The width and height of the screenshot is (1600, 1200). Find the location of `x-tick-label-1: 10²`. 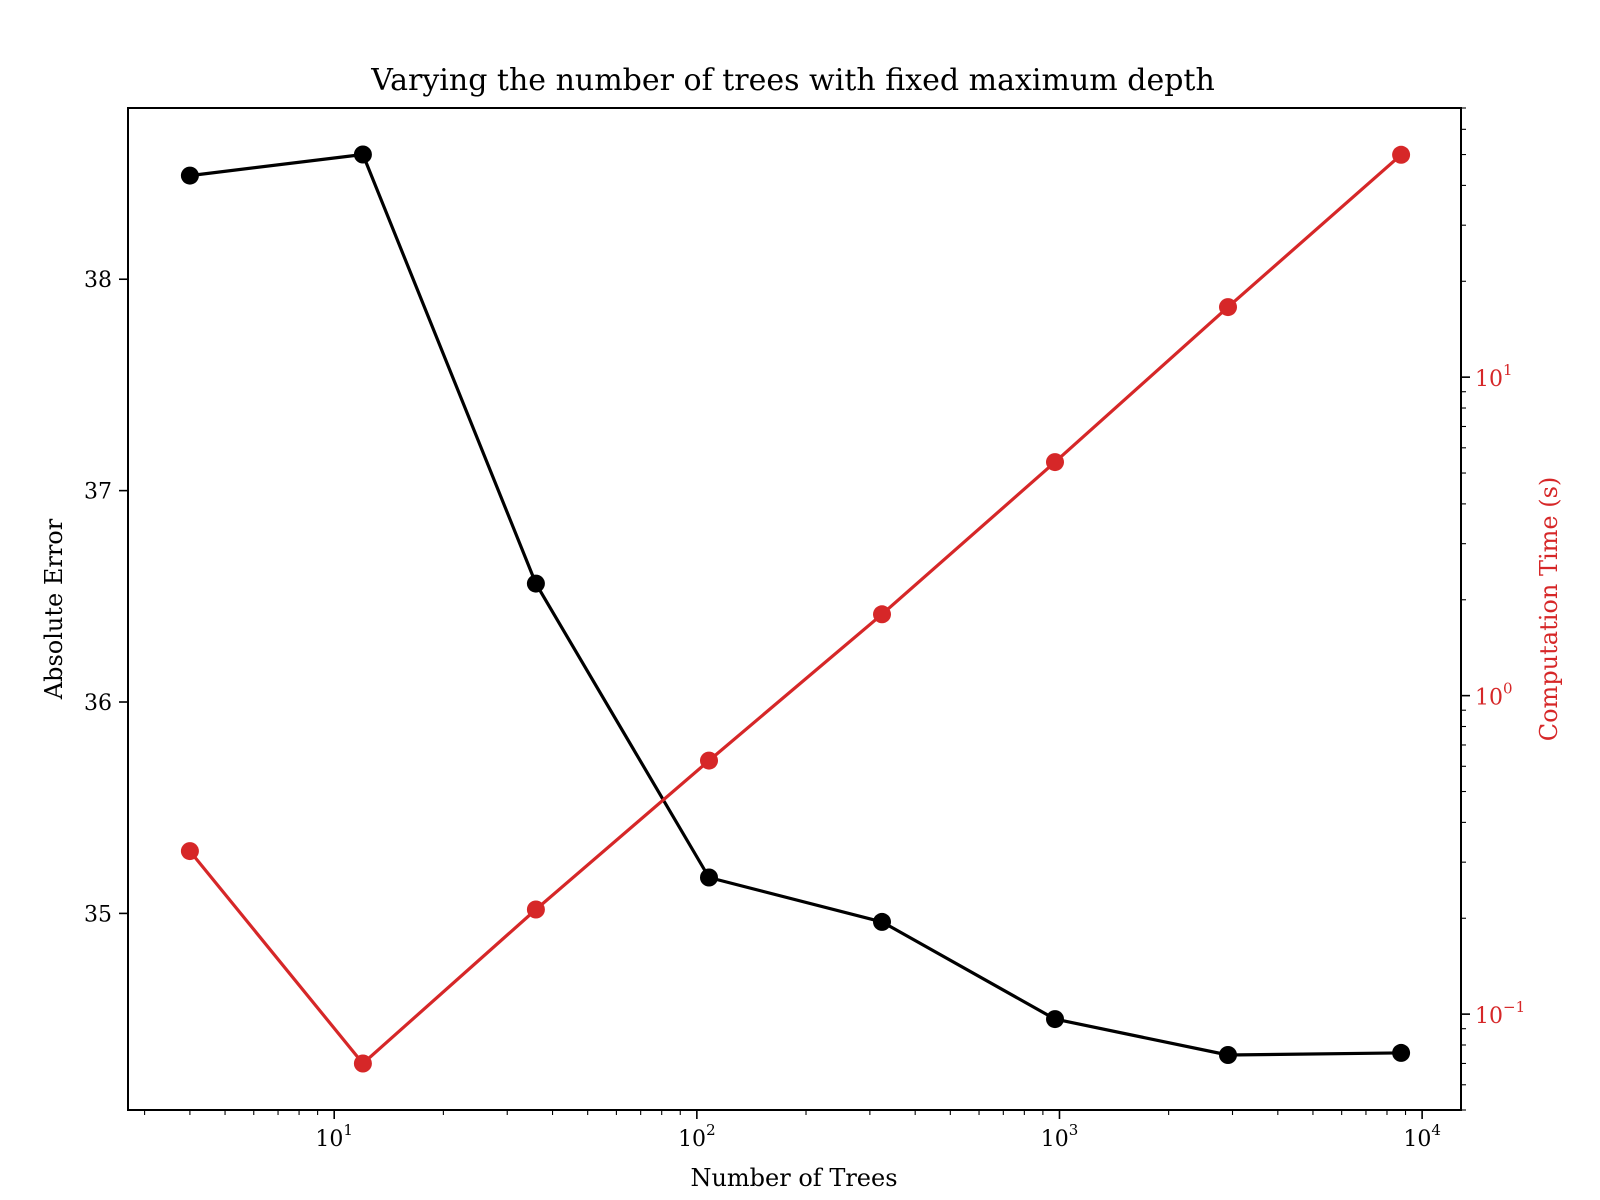

x-tick-label-1: 10² is located at coordinates (697, 1136).